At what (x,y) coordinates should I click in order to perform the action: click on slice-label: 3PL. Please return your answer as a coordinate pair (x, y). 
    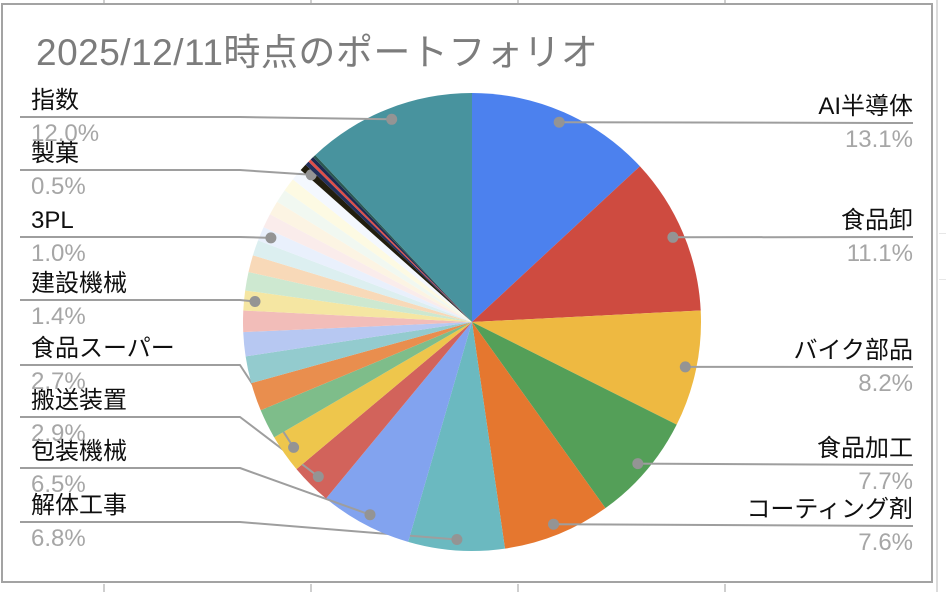
    Looking at the image, I should click on (52, 220).